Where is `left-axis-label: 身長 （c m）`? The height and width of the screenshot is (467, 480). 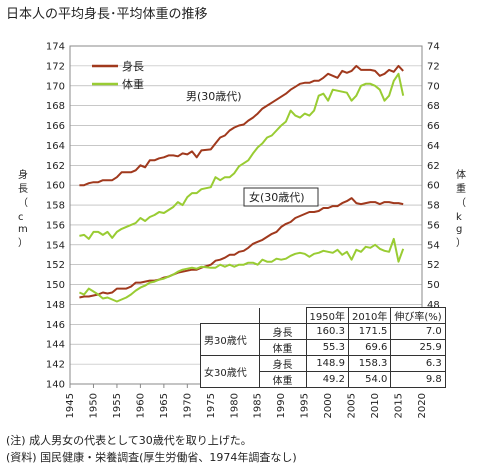
left-axis-label: 身長 （c m） is located at coordinates (24, 208).